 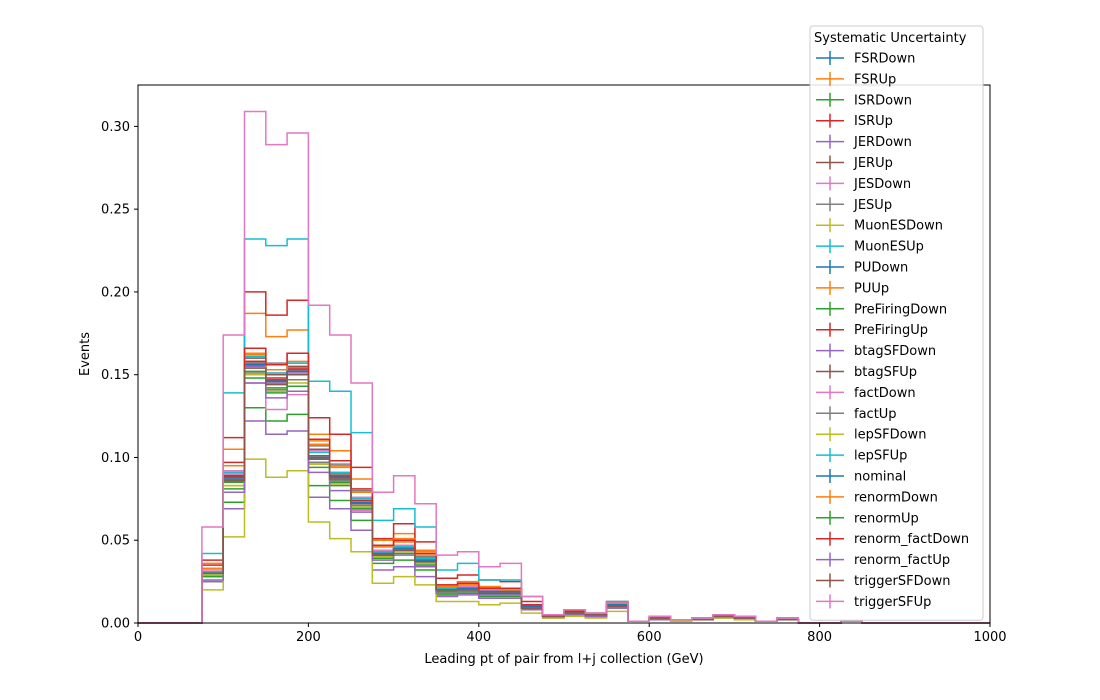 What do you see at coordinates (85, 354) in the screenshot?
I see `y-axis-label: Events` at bounding box center [85, 354].